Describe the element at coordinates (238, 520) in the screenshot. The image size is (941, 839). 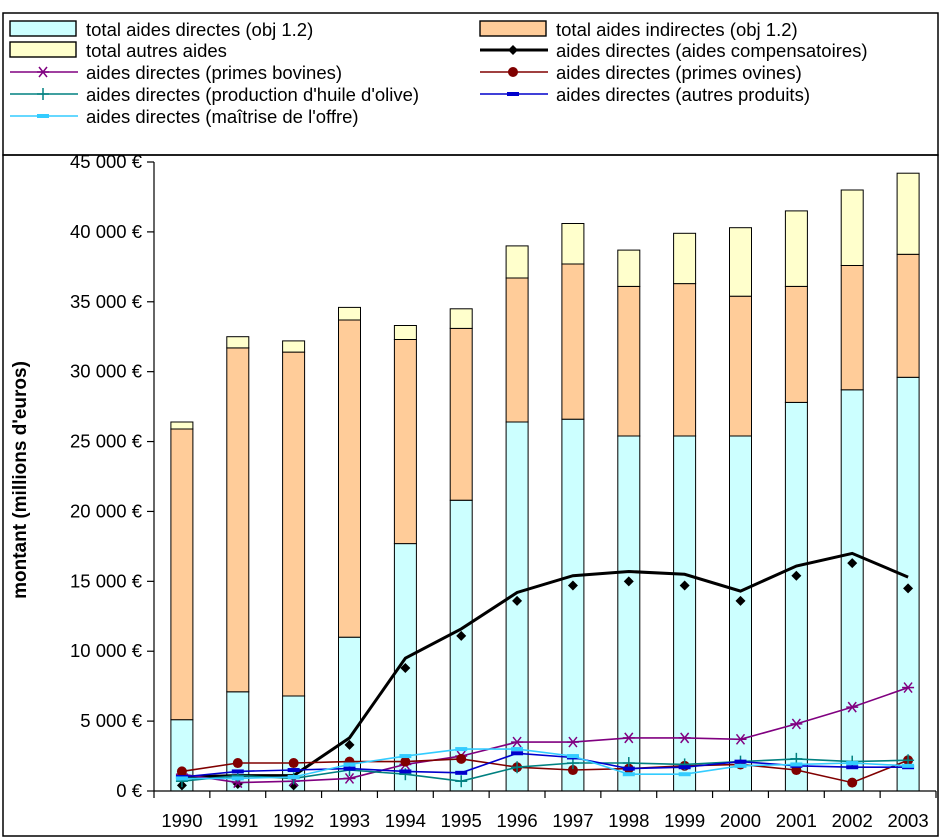
I see `bar-segment-2-1991` at that location.